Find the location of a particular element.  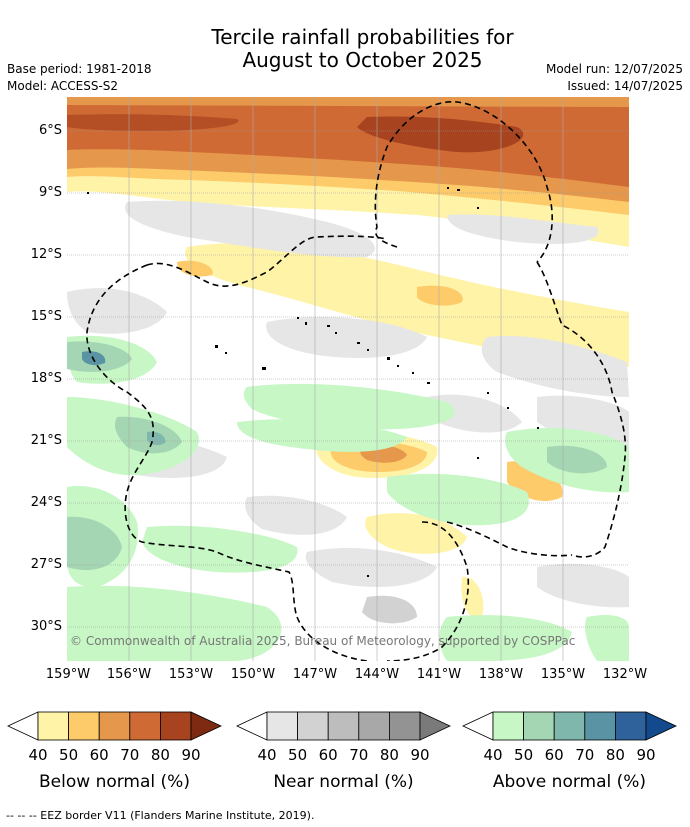

lon-tick-156w: 156°W is located at coordinates (129, 674).